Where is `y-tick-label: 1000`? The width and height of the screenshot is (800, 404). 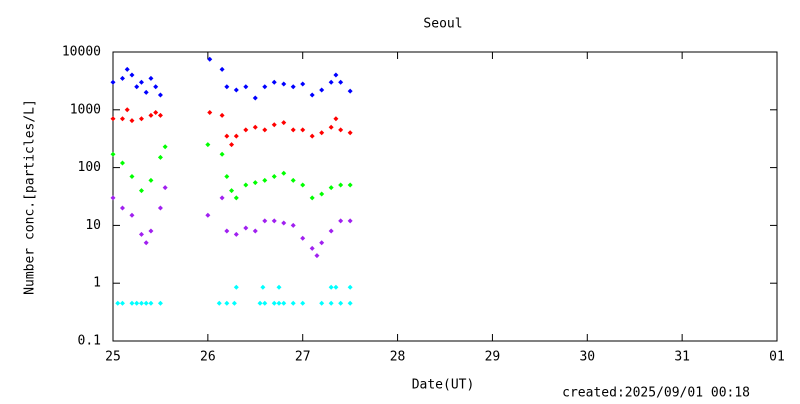
y-tick-label: 1000 is located at coordinates (85, 109).